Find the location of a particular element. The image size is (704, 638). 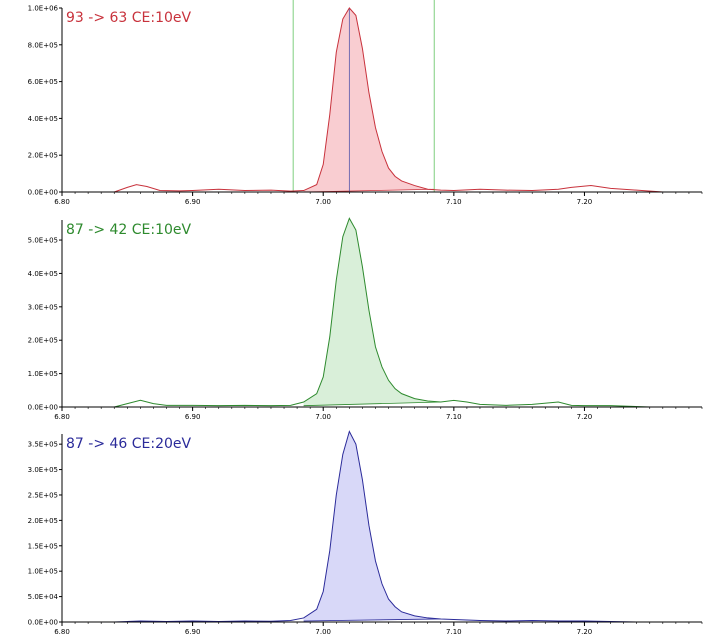

chart-title: 93 -> 63 CE:10eV is located at coordinates (129, 18).